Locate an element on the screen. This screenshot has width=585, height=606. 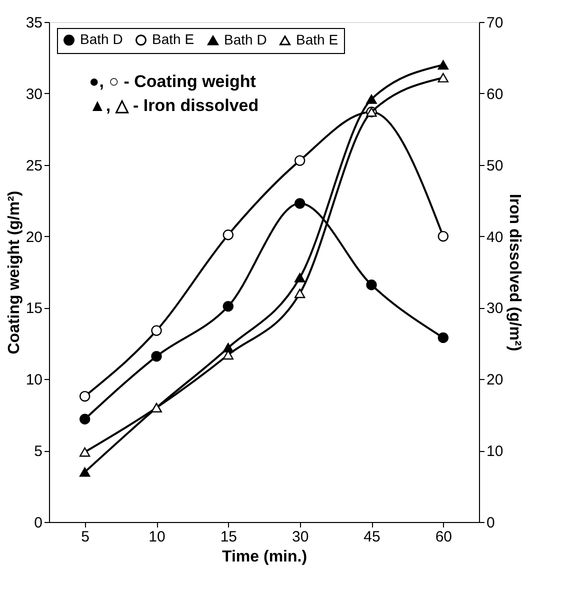
y2-tick-label: 20 is located at coordinates (495, 380).